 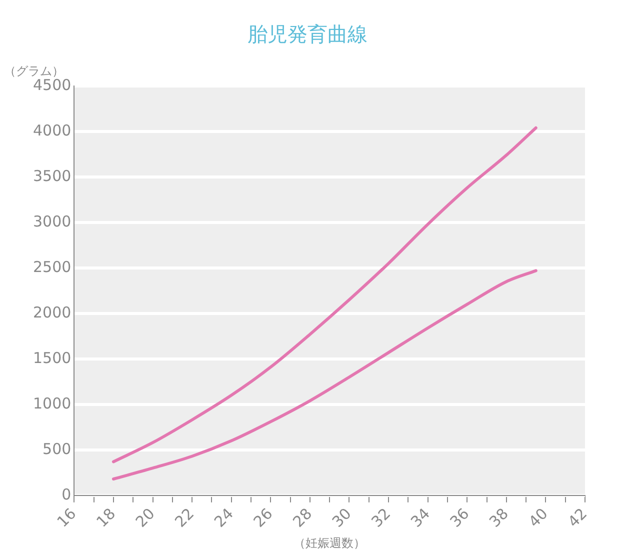 I want to click on x-tick-label: 28, so click(x=302, y=517).